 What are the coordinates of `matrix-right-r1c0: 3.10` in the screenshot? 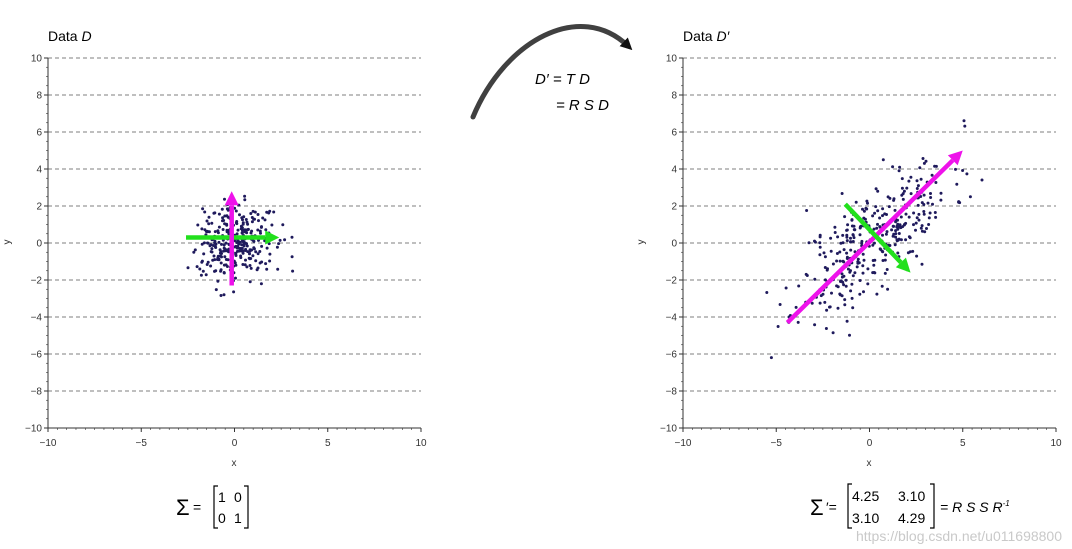 It's located at (865, 518).